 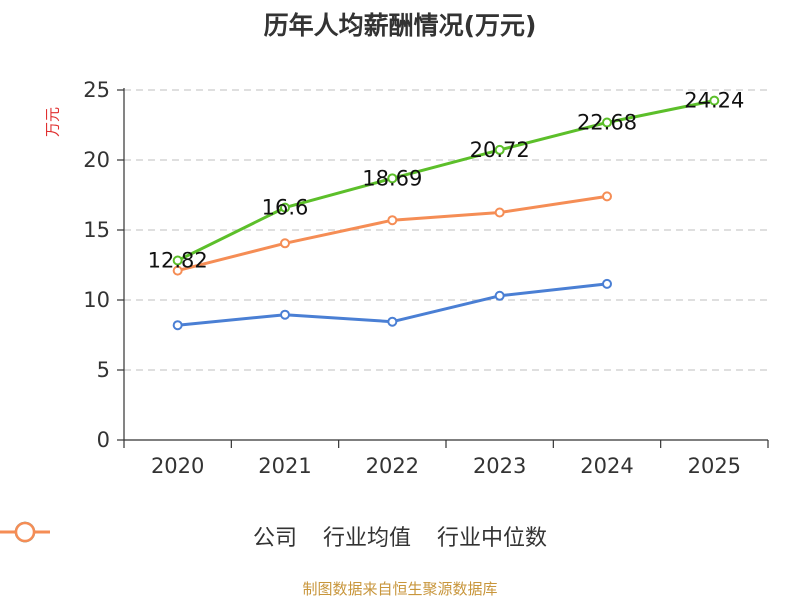 I want to click on data-label: 18.69, so click(x=392, y=178).